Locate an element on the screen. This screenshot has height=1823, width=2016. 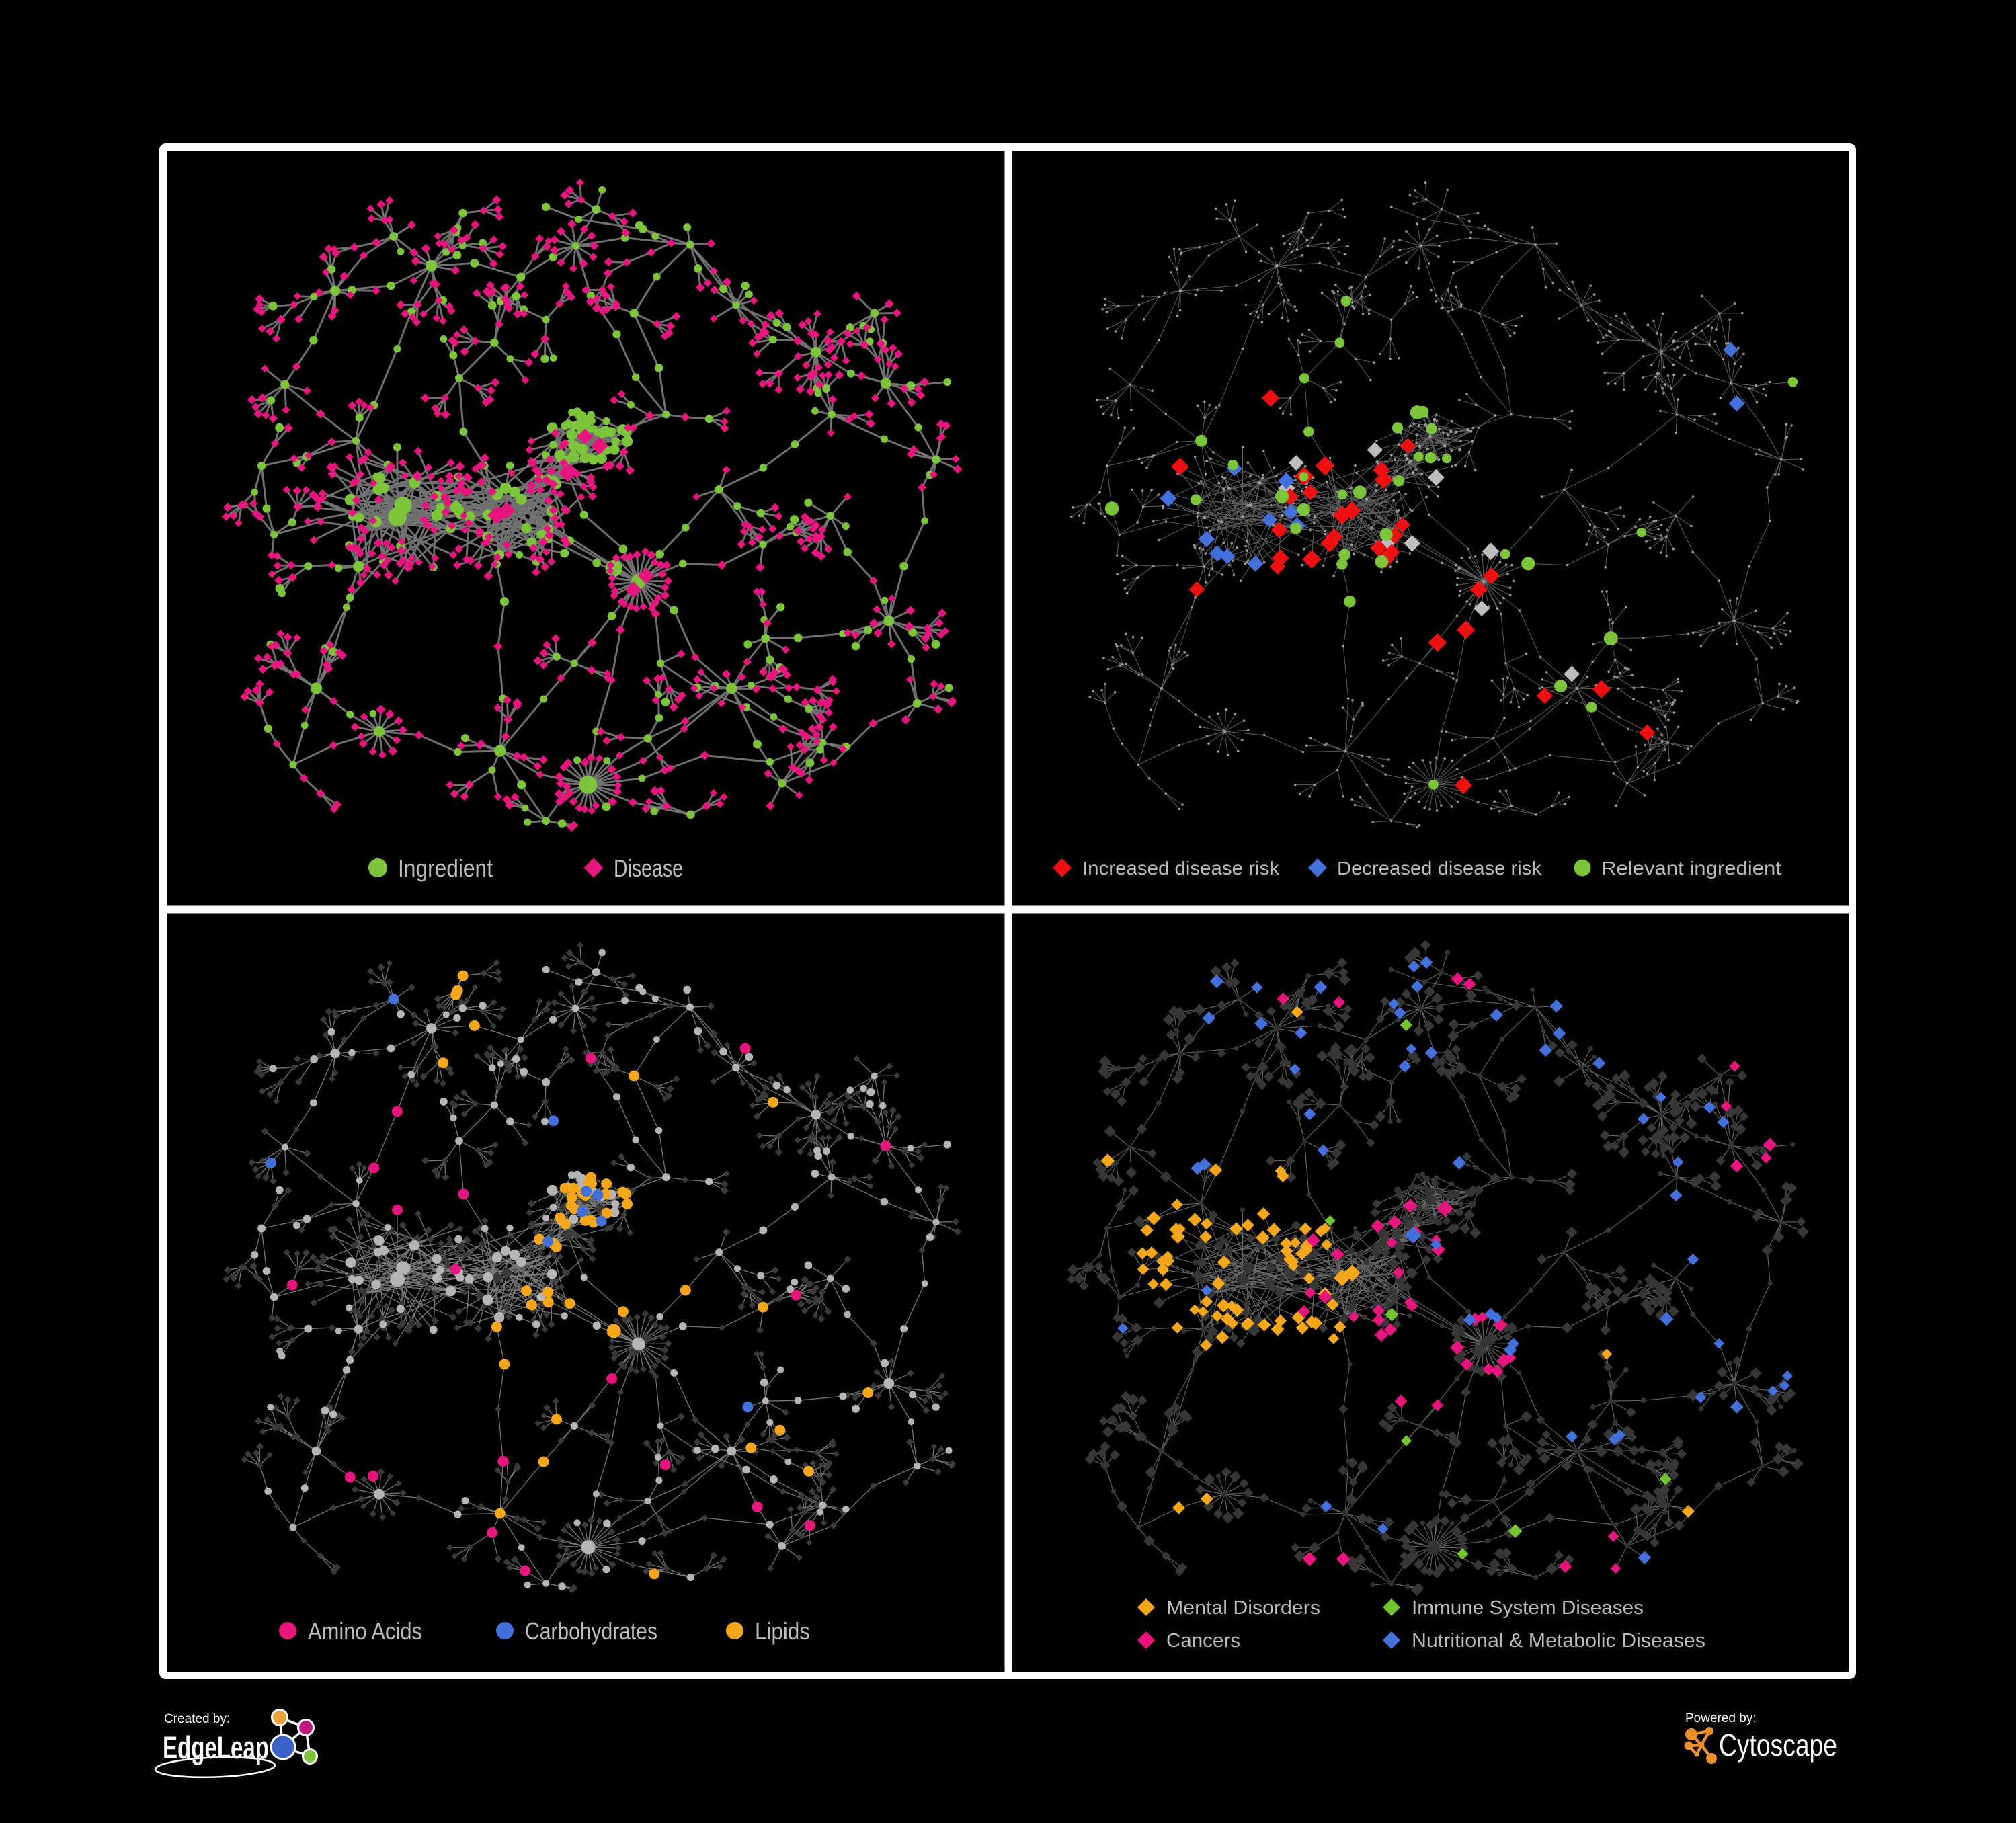
svg-text: Cancers is located at coordinates (1203, 1641).